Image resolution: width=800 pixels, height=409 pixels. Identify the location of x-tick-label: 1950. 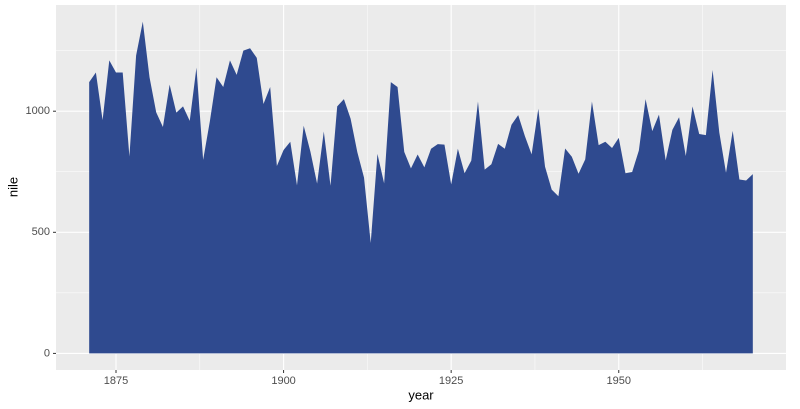
(619, 381).